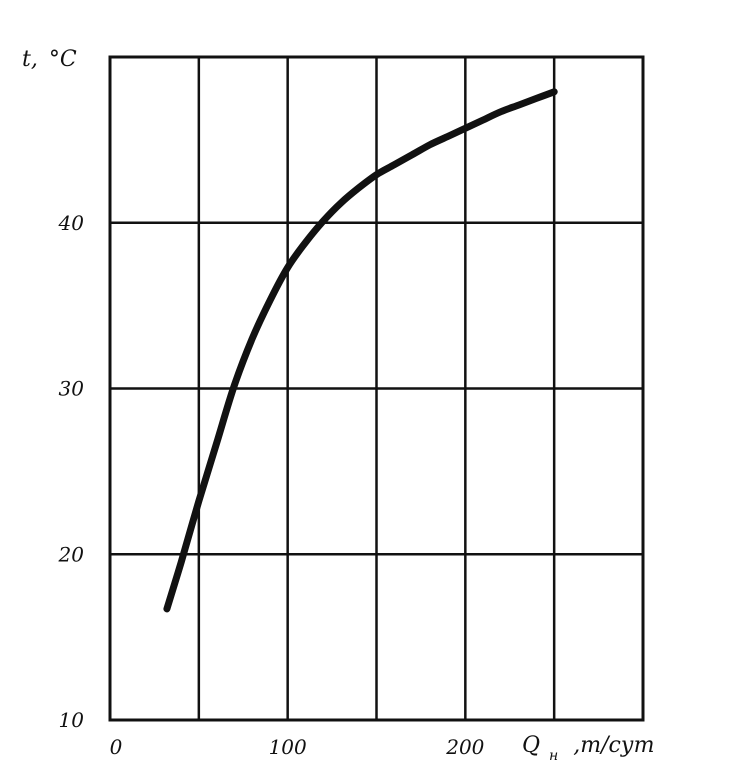  Describe the element at coordinates (71, 471) in the screenshot. I see `y-axis-ticks: 10 20 30 40` at that location.